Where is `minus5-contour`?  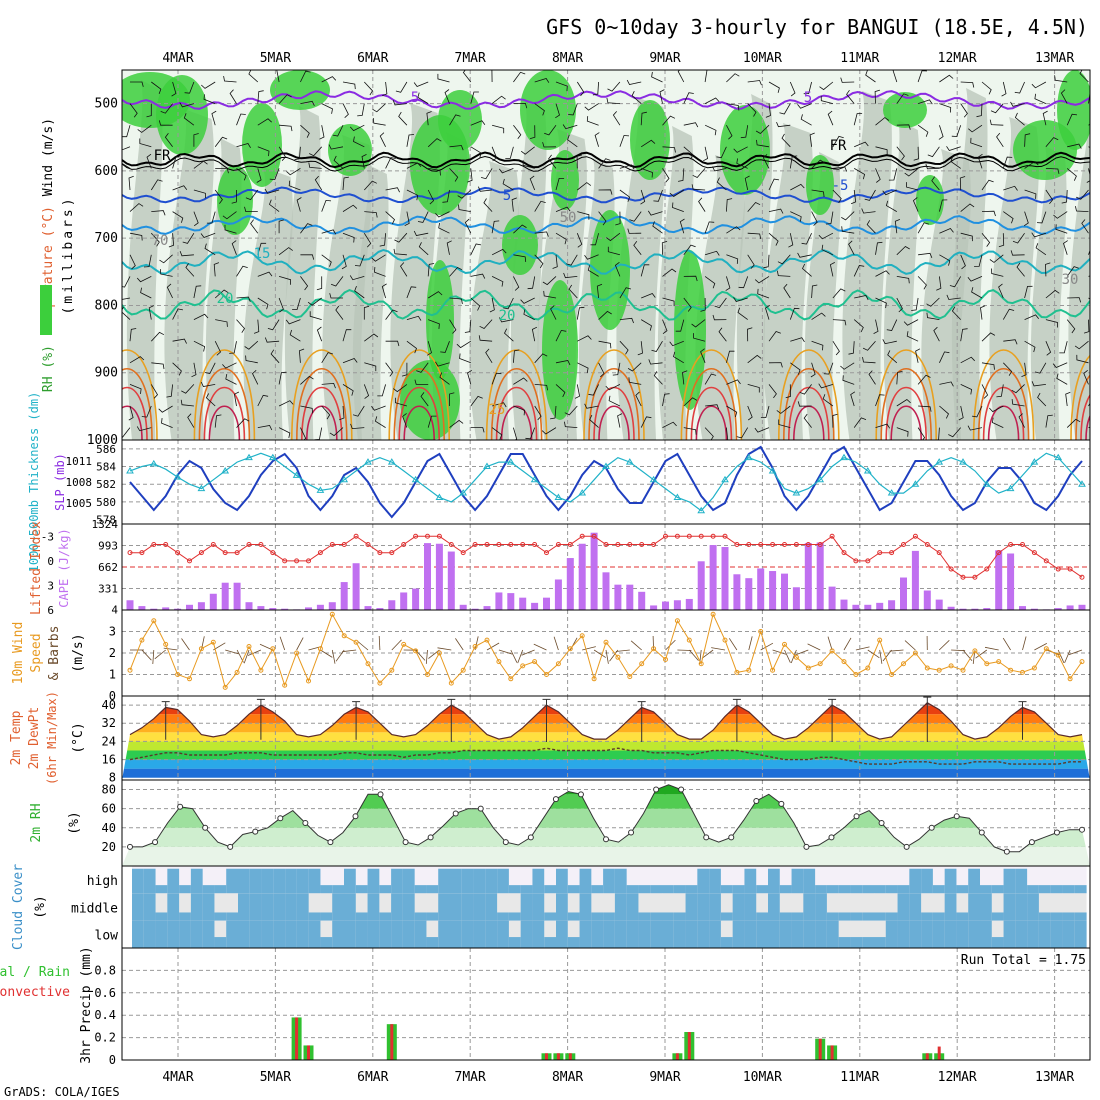
minus5-contour is located at coordinates (606, 100).